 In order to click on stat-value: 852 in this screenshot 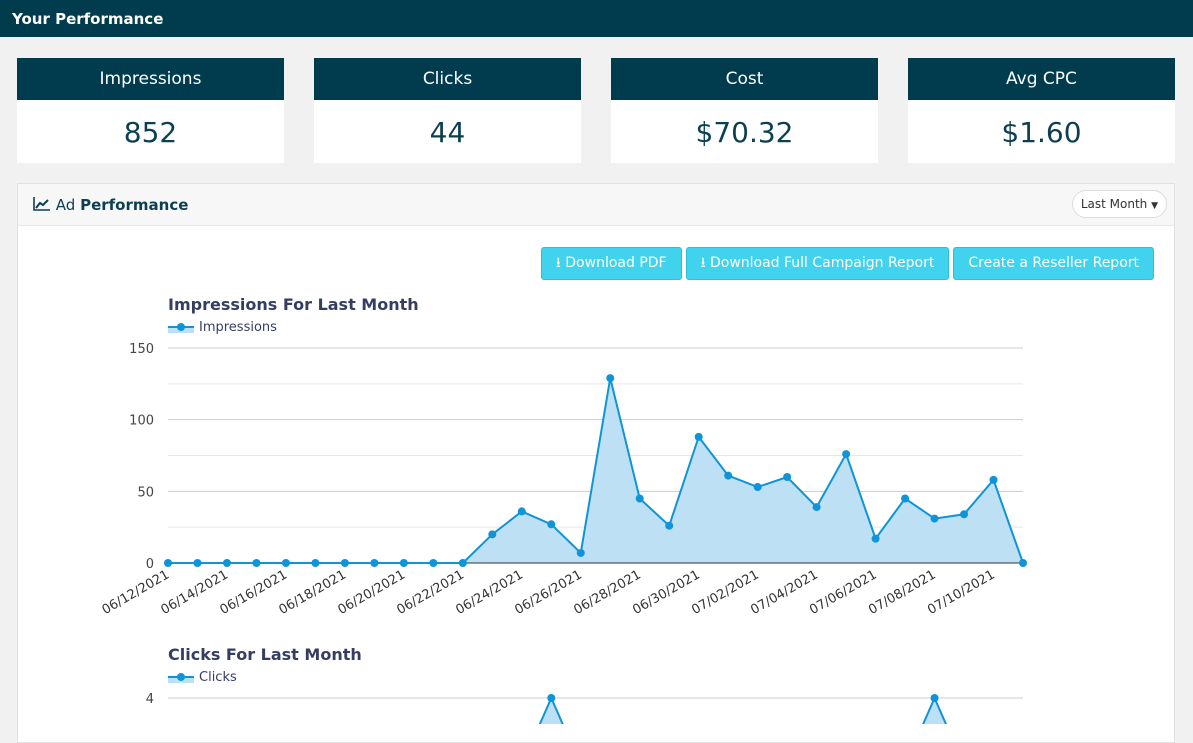, I will do `click(150, 132)`.